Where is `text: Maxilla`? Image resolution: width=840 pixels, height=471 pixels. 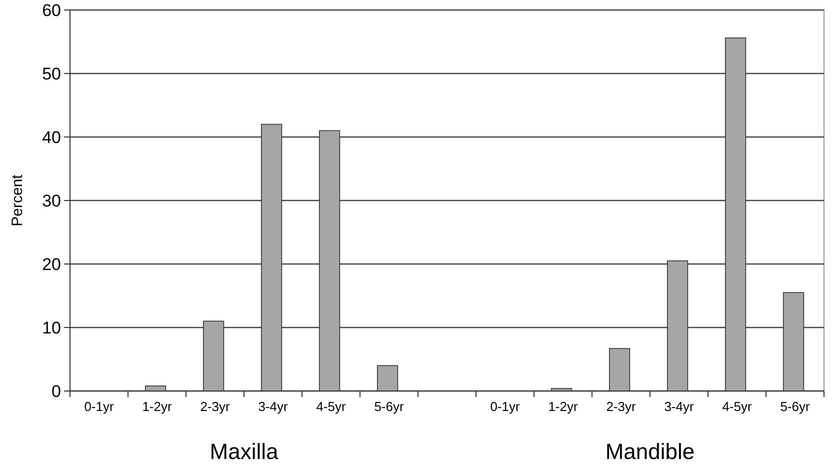
text: Maxilla is located at coordinates (244, 451).